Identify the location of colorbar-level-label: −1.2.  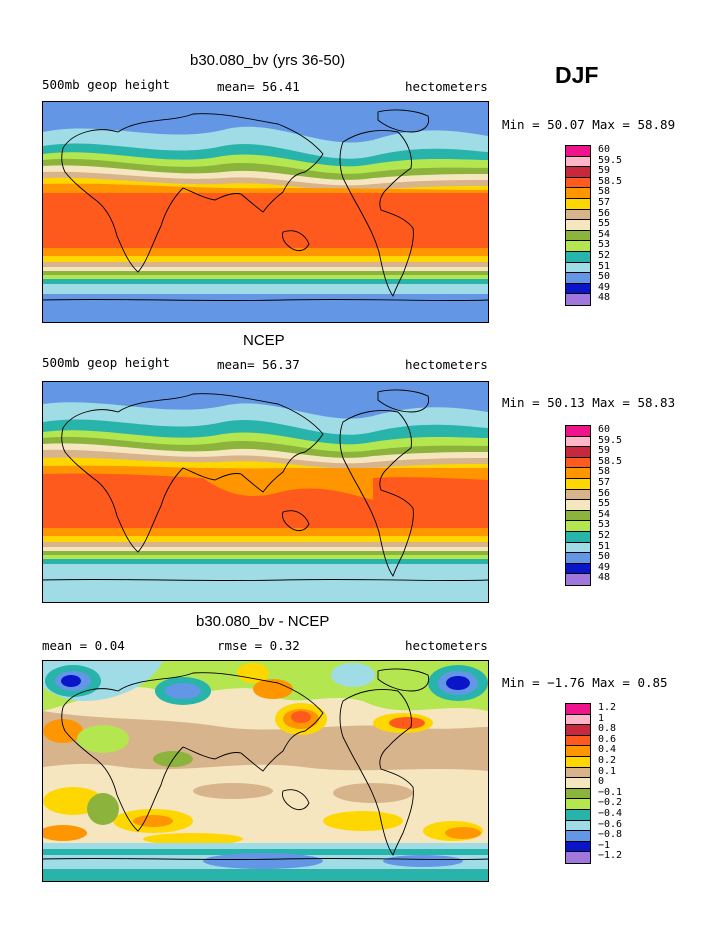
(610, 856).